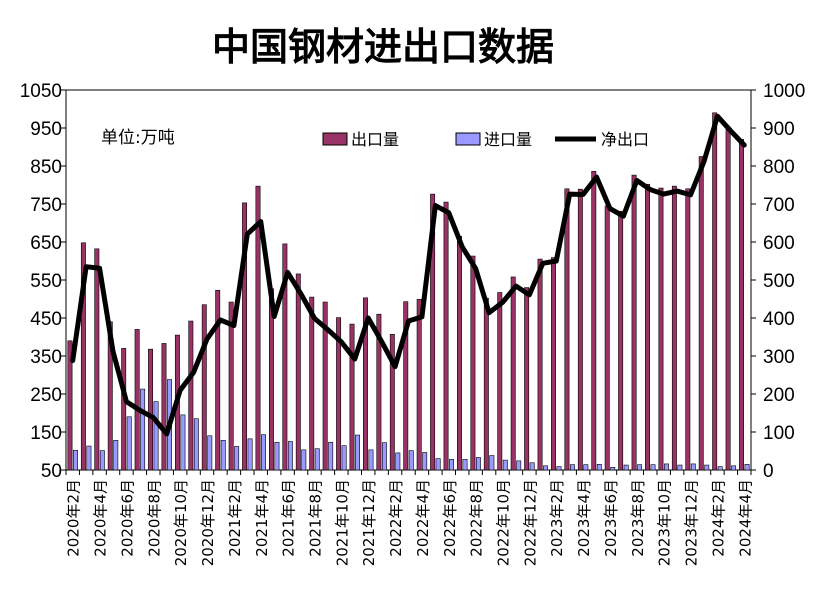 This screenshot has height=607, width=816. Describe the element at coordinates (611, 518) in the screenshot. I see `x-tick-label: 2023年6月` at that location.